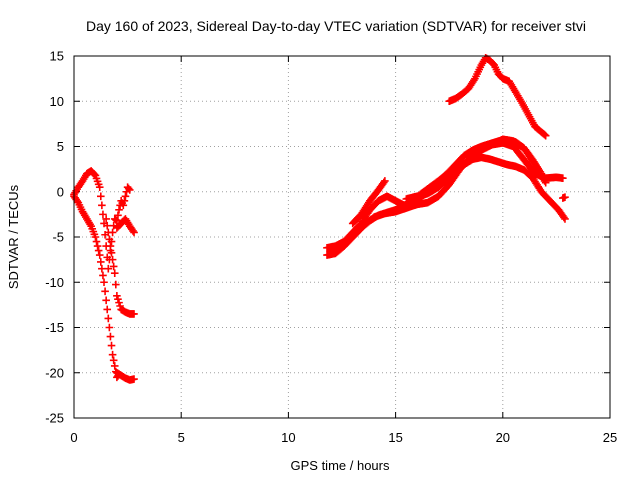 The height and width of the screenshot is (480, 640). I want to click on y-axis-label: SDTVAR / TECUs, so click(13, 236).